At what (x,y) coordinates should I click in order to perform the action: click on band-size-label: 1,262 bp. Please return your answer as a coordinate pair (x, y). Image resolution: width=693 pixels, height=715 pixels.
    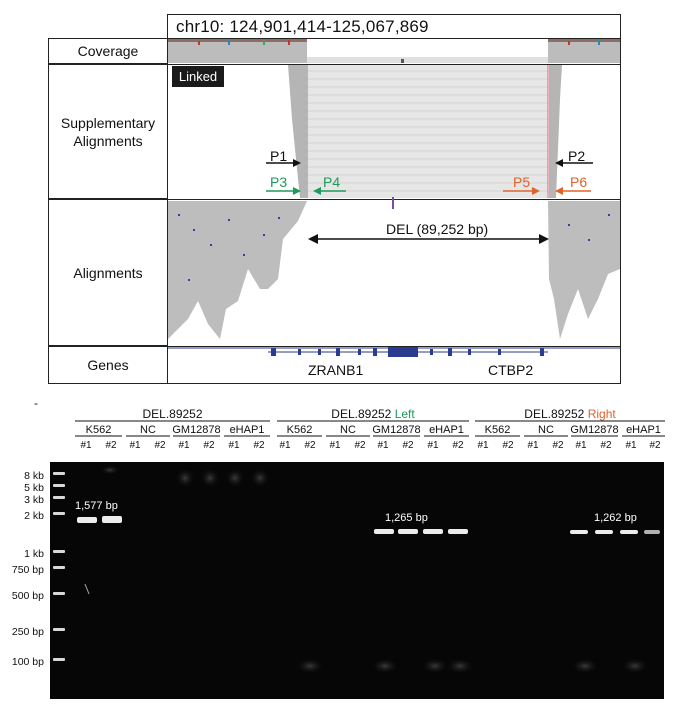
    Looking at the image, I should click on (615, 518).